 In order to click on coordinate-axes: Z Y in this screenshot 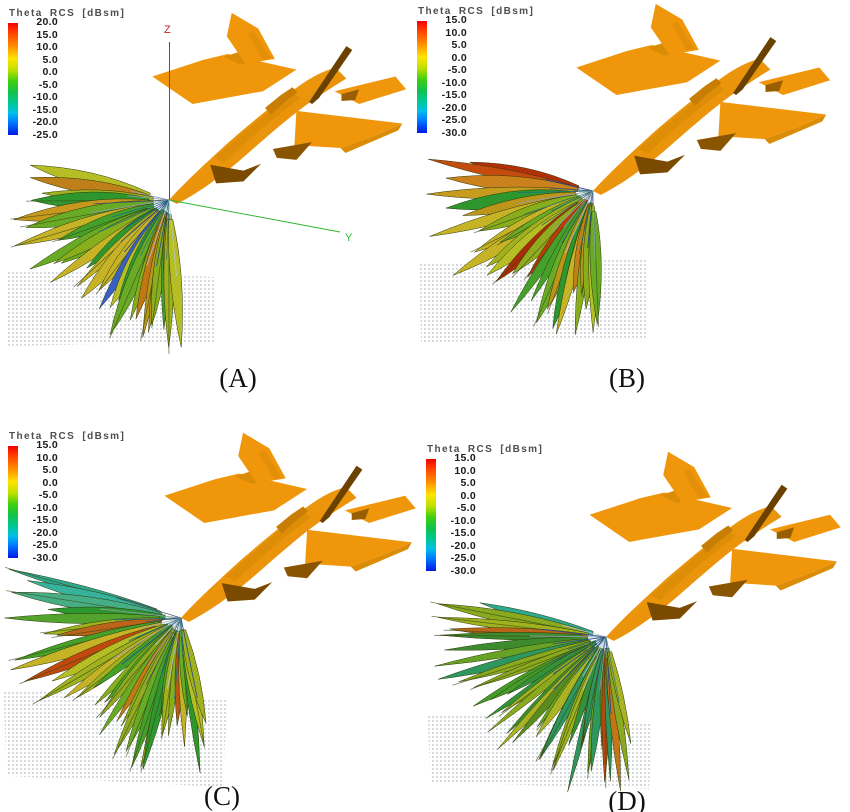, I will do `click(258, 134)`.